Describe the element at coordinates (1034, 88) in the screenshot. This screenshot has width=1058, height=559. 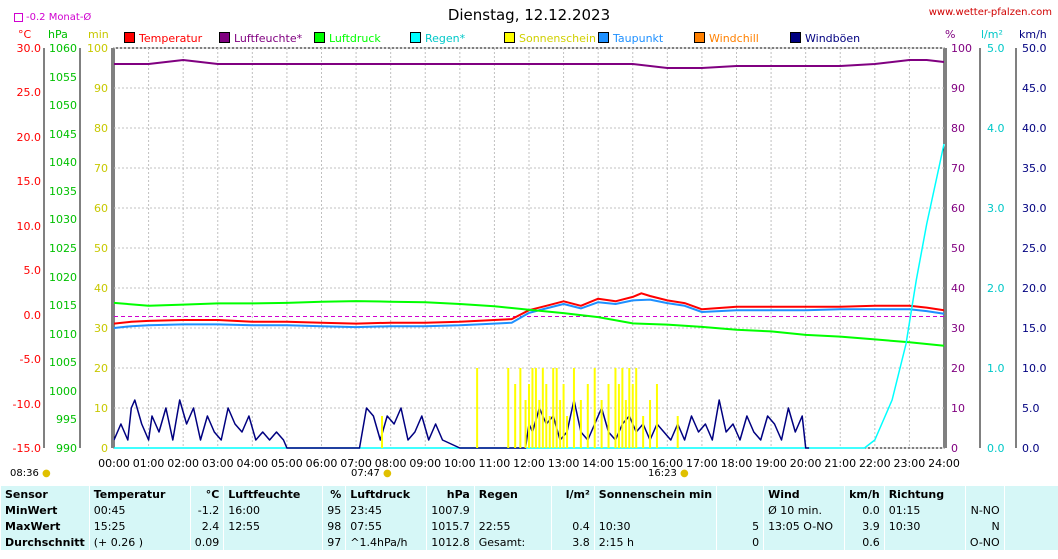
I see `wind-tick-label: 45.0` at that location.